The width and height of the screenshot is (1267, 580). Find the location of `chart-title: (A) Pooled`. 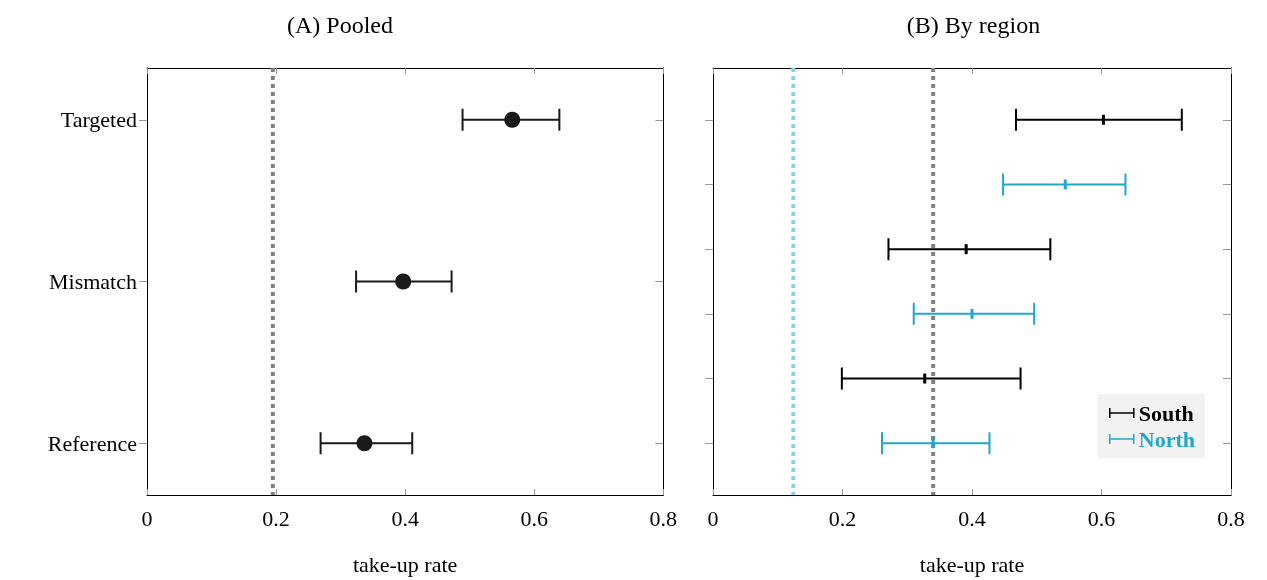

chart-title: (A) Pooled is located at coordinates (340, 25).